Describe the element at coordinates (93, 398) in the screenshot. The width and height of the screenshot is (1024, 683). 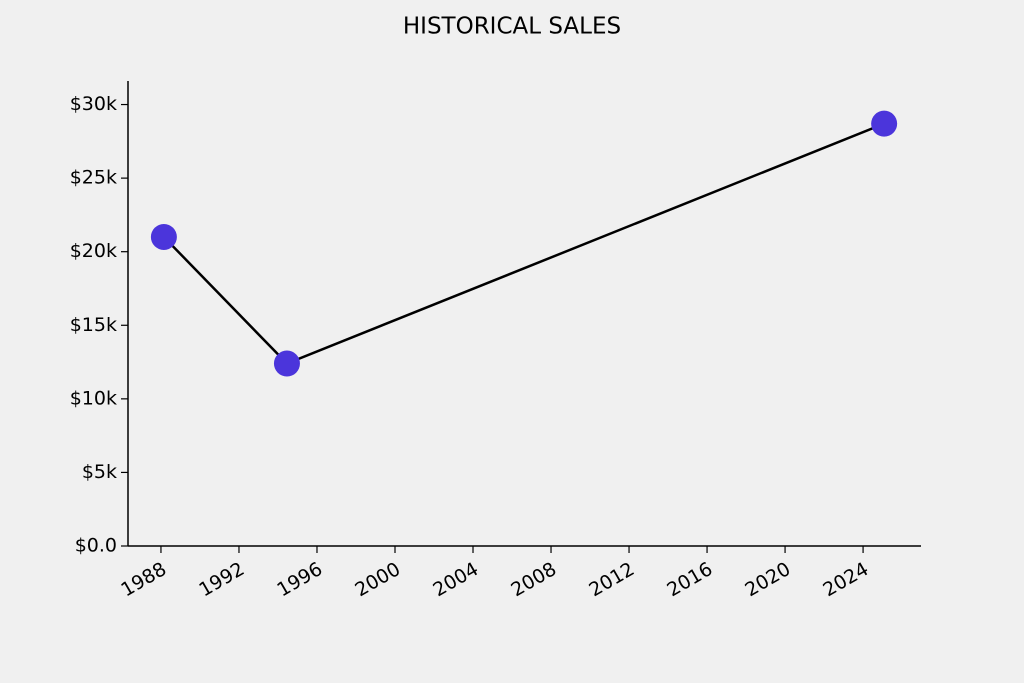
I see `y-tick-label: $10k` at that location.